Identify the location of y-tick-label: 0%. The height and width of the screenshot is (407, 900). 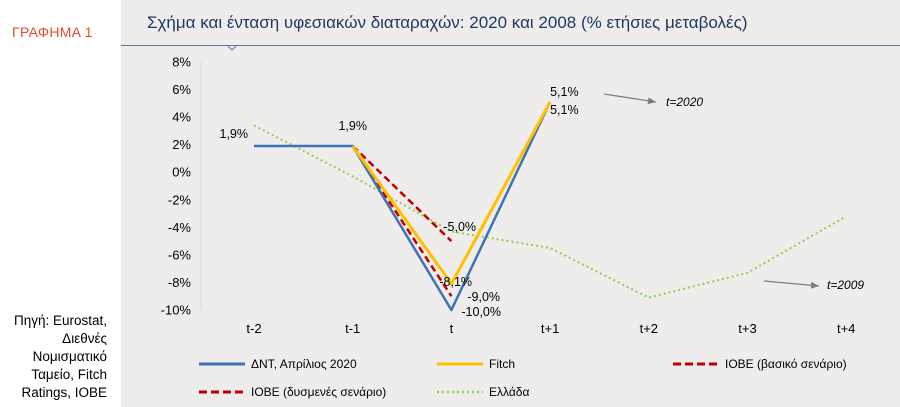
(181, 172).